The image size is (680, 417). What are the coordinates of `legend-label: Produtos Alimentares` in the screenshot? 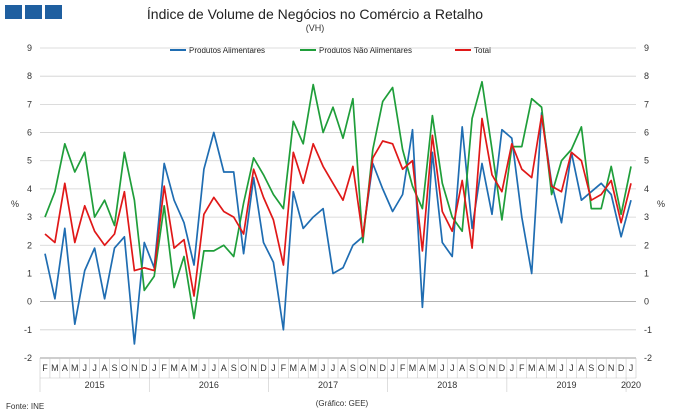 It's located at (227, 50).